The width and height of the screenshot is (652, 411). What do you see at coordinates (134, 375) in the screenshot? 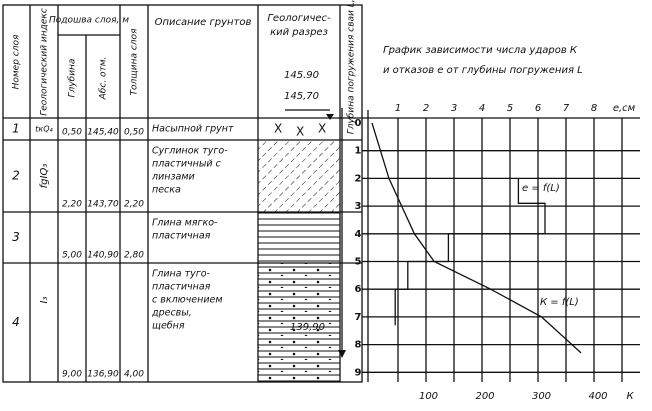
I see `thickness: 4,00` at bounding box center [134, 375].